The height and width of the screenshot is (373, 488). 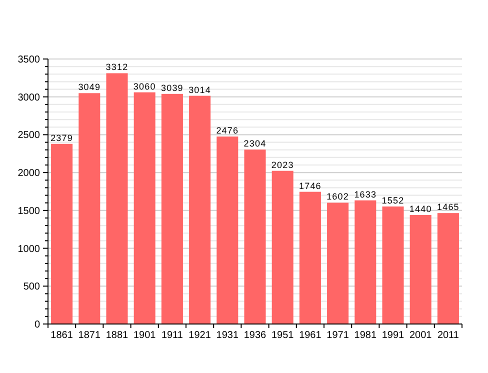 What do you see at coordinates (31, 287) in the screenshot?
I see `y-tick-label: 500` at bounding box center [31, 287].